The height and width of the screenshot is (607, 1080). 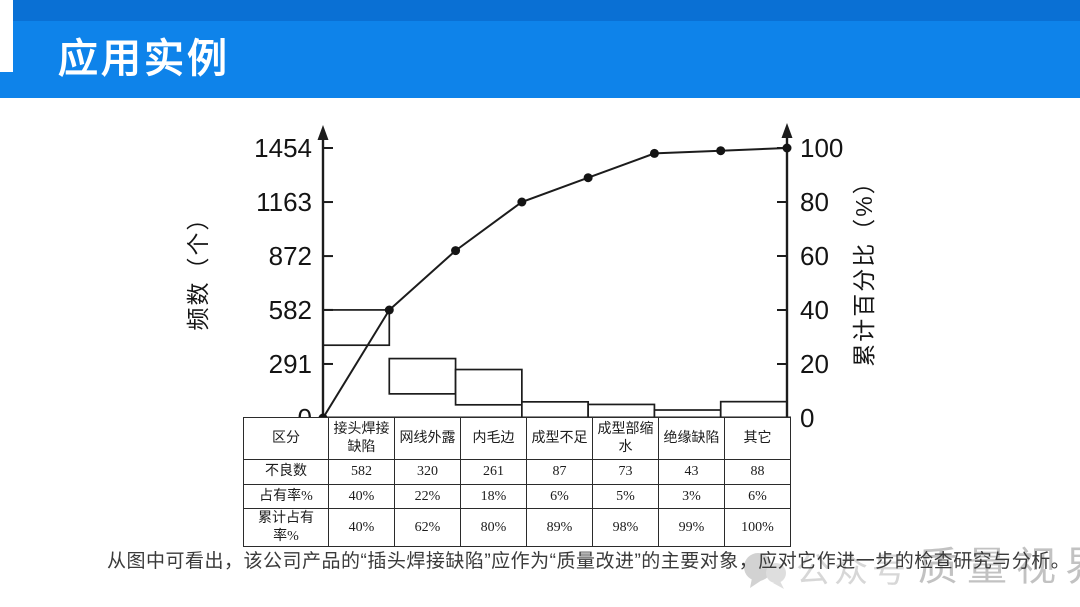 I want to click on page-title: 应用实例, so click(x=144, y=59).